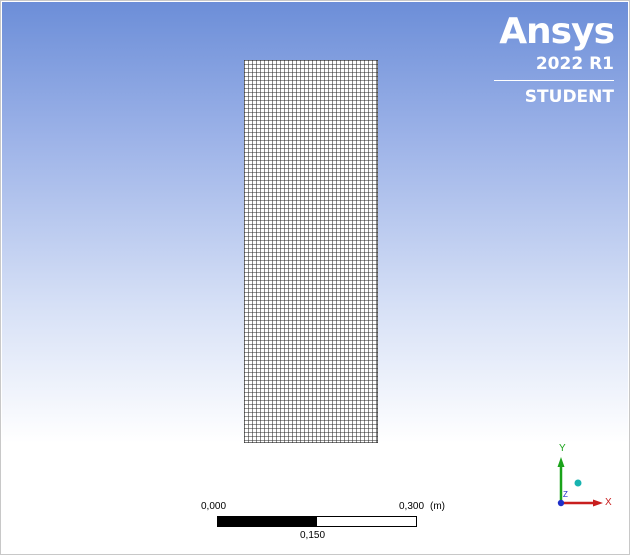 Image resolution: width=630 pixels, height=555 pixels. What do you see at coordinates (608, 502) in the screenshot?
I see `x-axis-label: X` at bounding box center [608, 502].